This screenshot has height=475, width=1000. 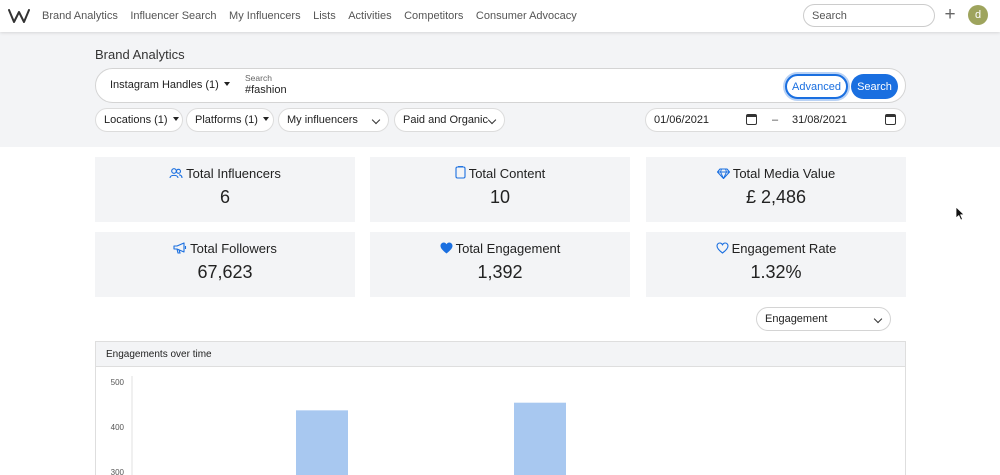 What do you see at coordinates (324, 16) in the screenshot?
I see `nav-link-lists: Lists` at bounding box center [324, 16].